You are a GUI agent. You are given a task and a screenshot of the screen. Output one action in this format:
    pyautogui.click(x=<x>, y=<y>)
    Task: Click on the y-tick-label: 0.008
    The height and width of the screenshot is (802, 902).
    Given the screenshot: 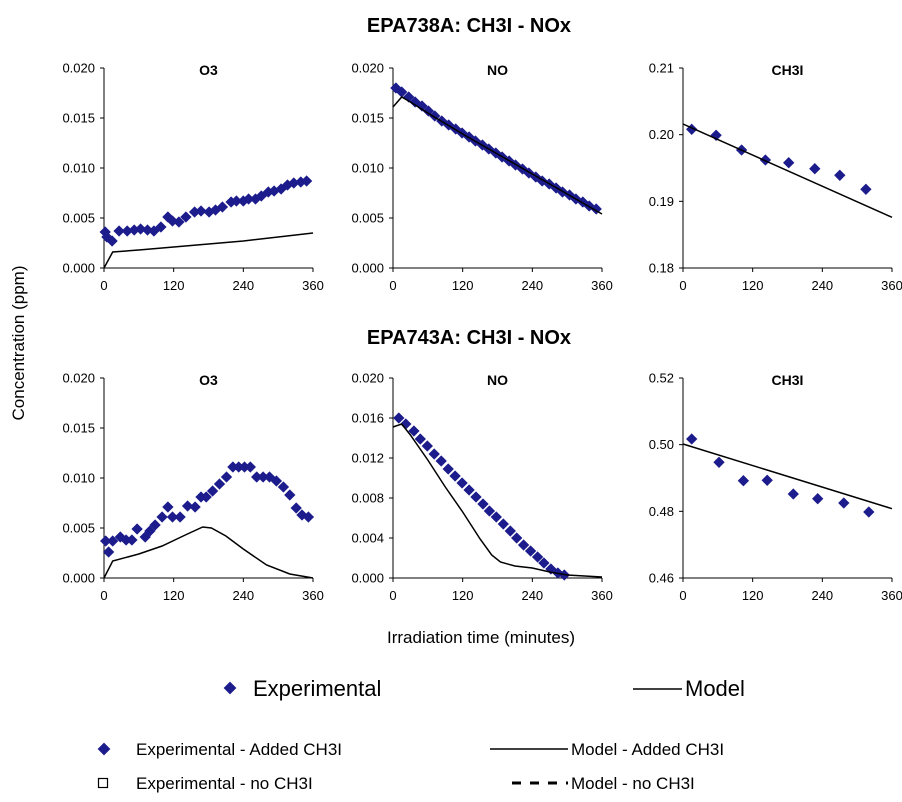 What is the action you would take?
    pyautogui.click(x=367, y=498)
    